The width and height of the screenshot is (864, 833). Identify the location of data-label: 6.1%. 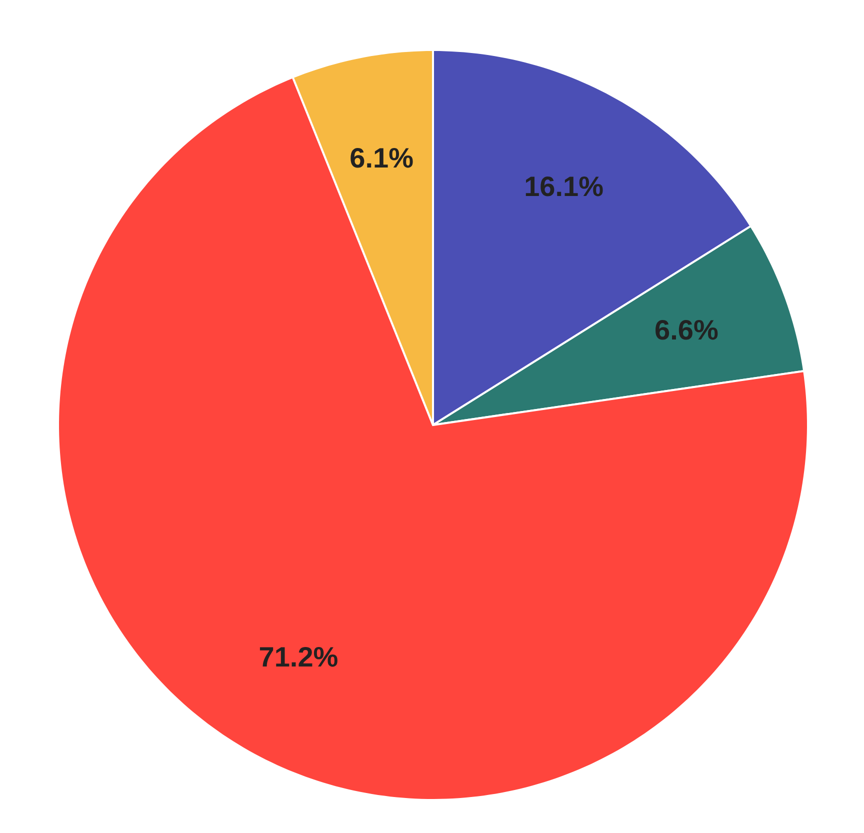
(382, 158).